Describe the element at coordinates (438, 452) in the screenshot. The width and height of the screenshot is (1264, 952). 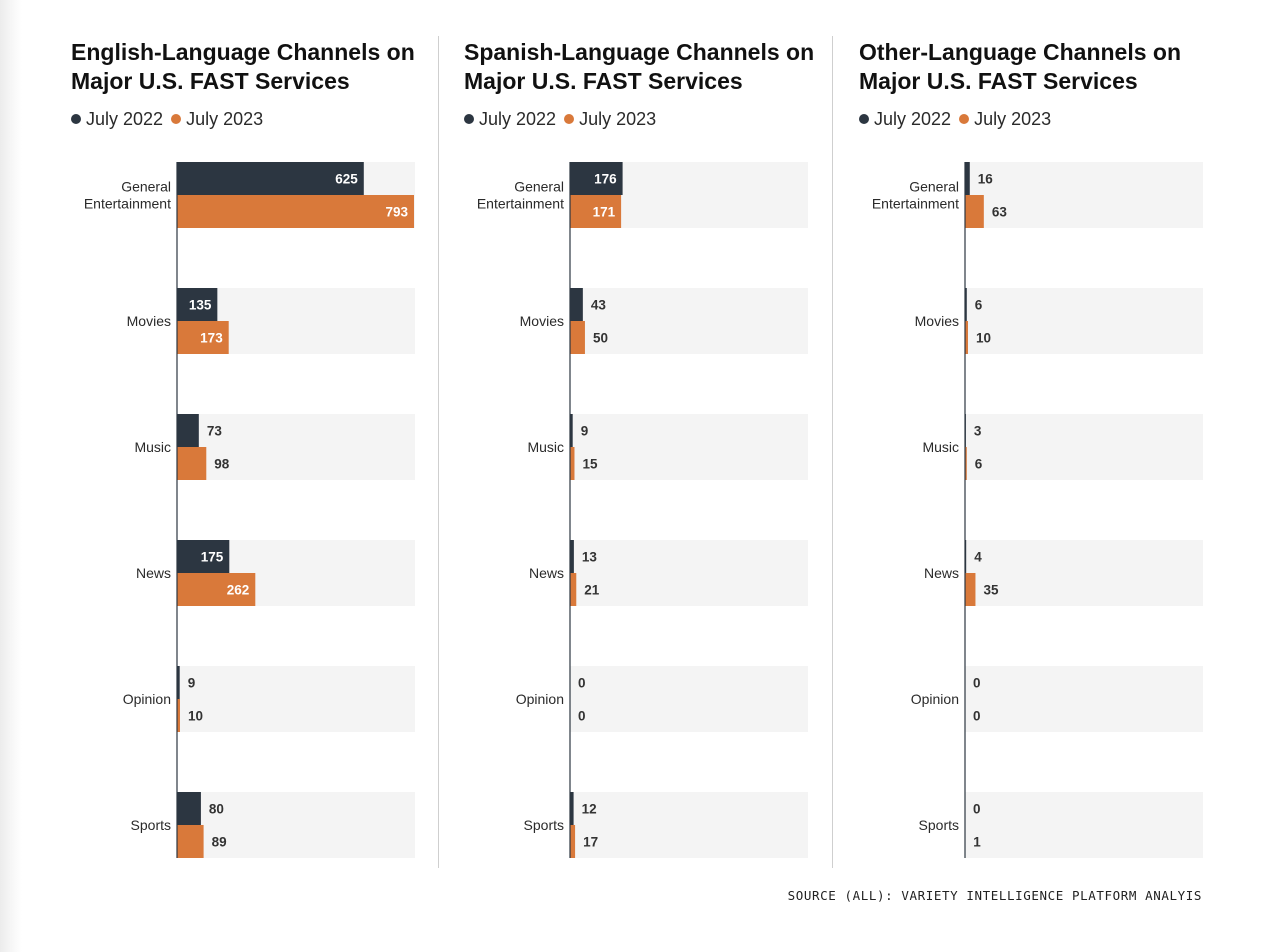
I see `panel-divider` at that location.